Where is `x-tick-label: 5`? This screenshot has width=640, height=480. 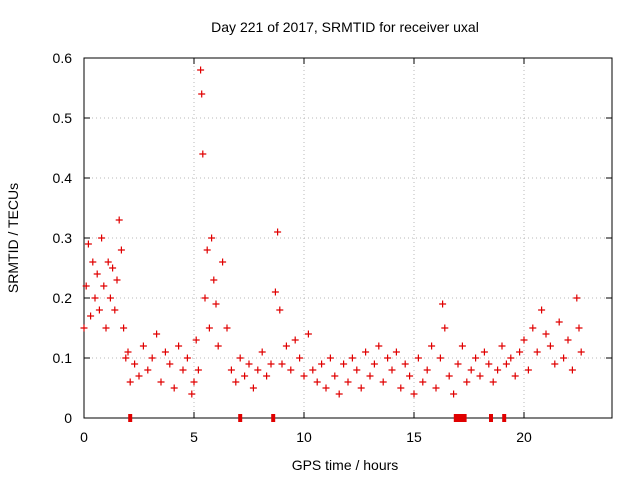 x-tick-label: 5 is located at coordinates (194, 437).